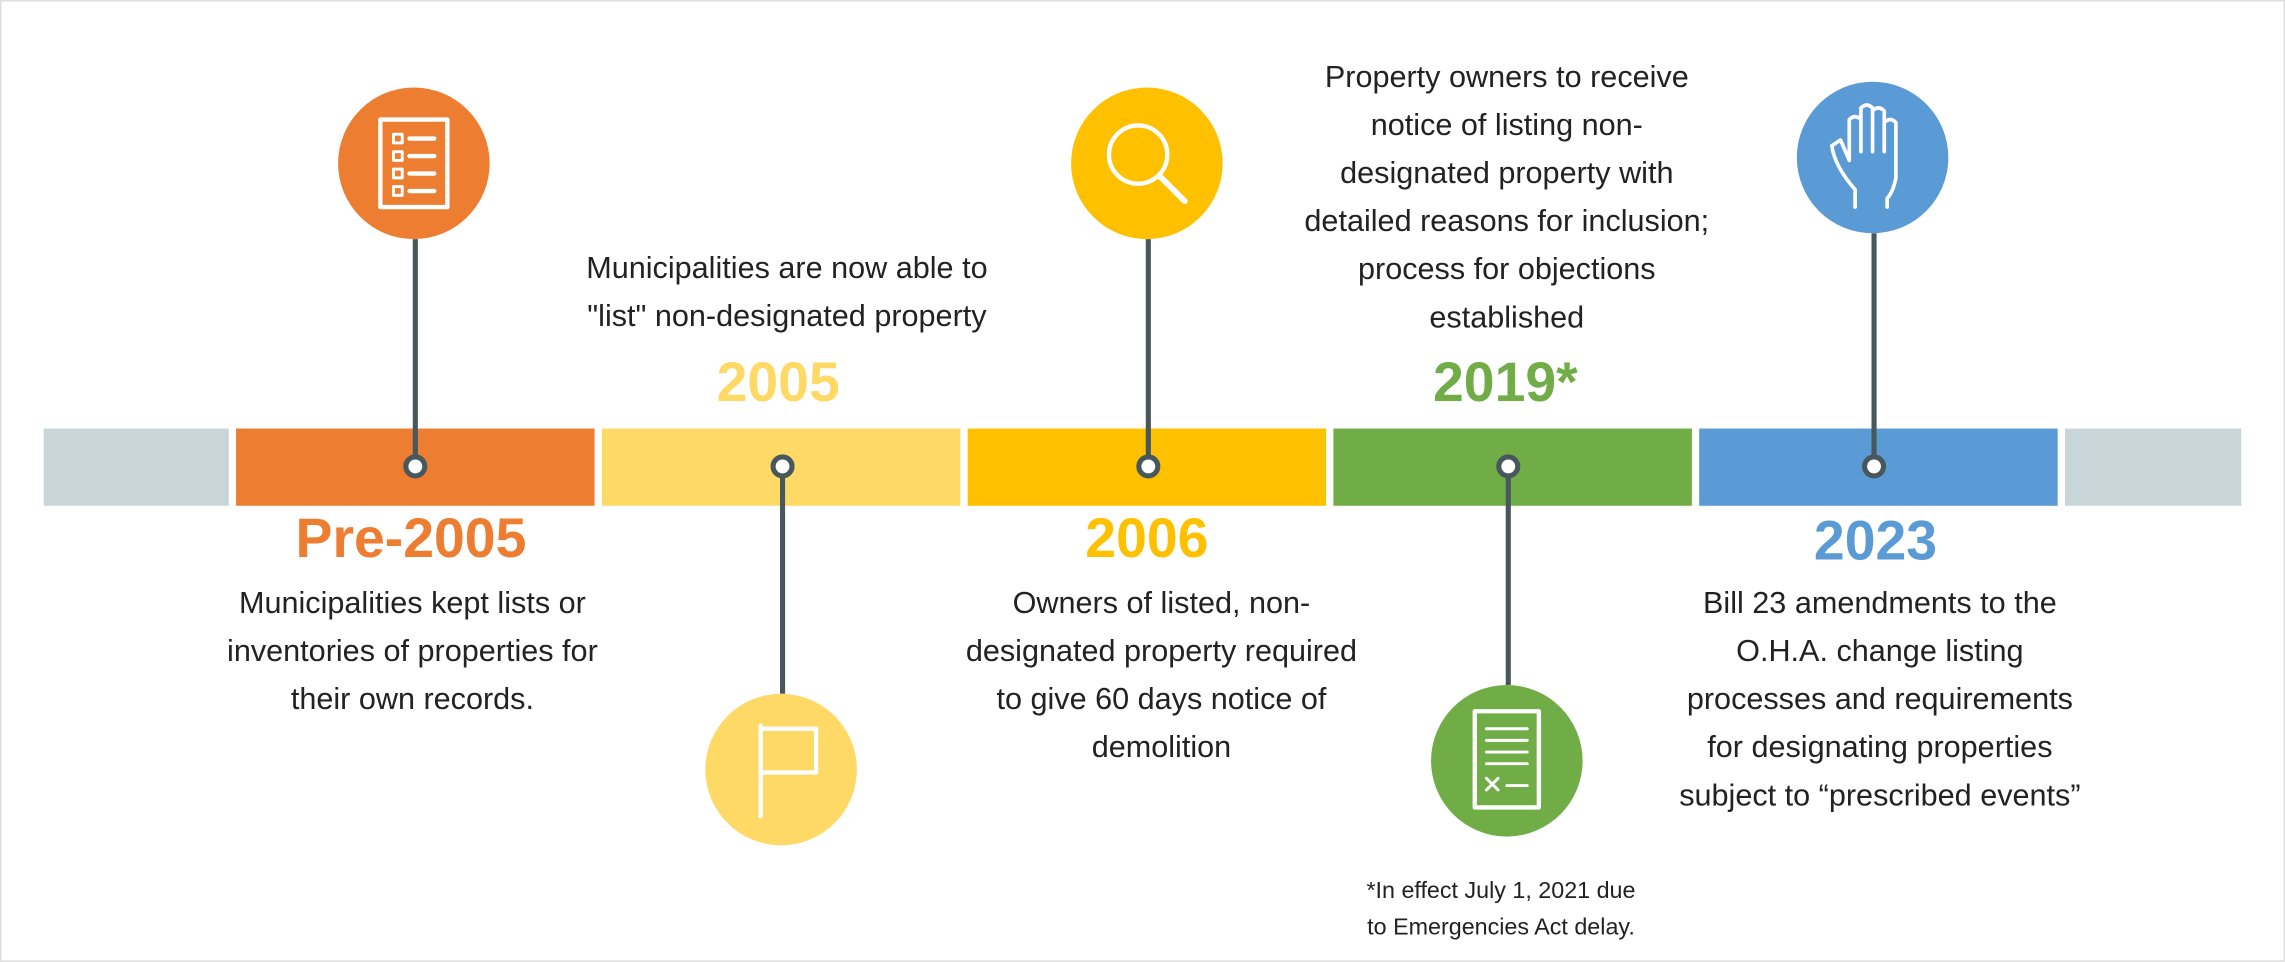 The image size is (2285, 962). Describe the element at coordinates (1161, 747) in the screenshot. I see `description: demolition` at that location.